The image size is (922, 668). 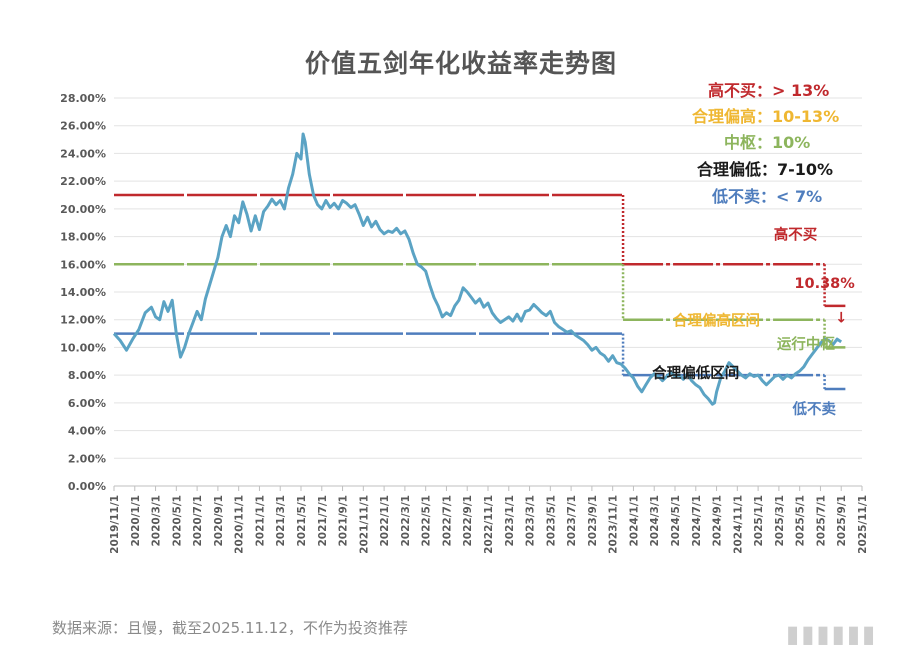 I want to click on x-tick-label: 2025/3/1, so click(x=780, y=521).